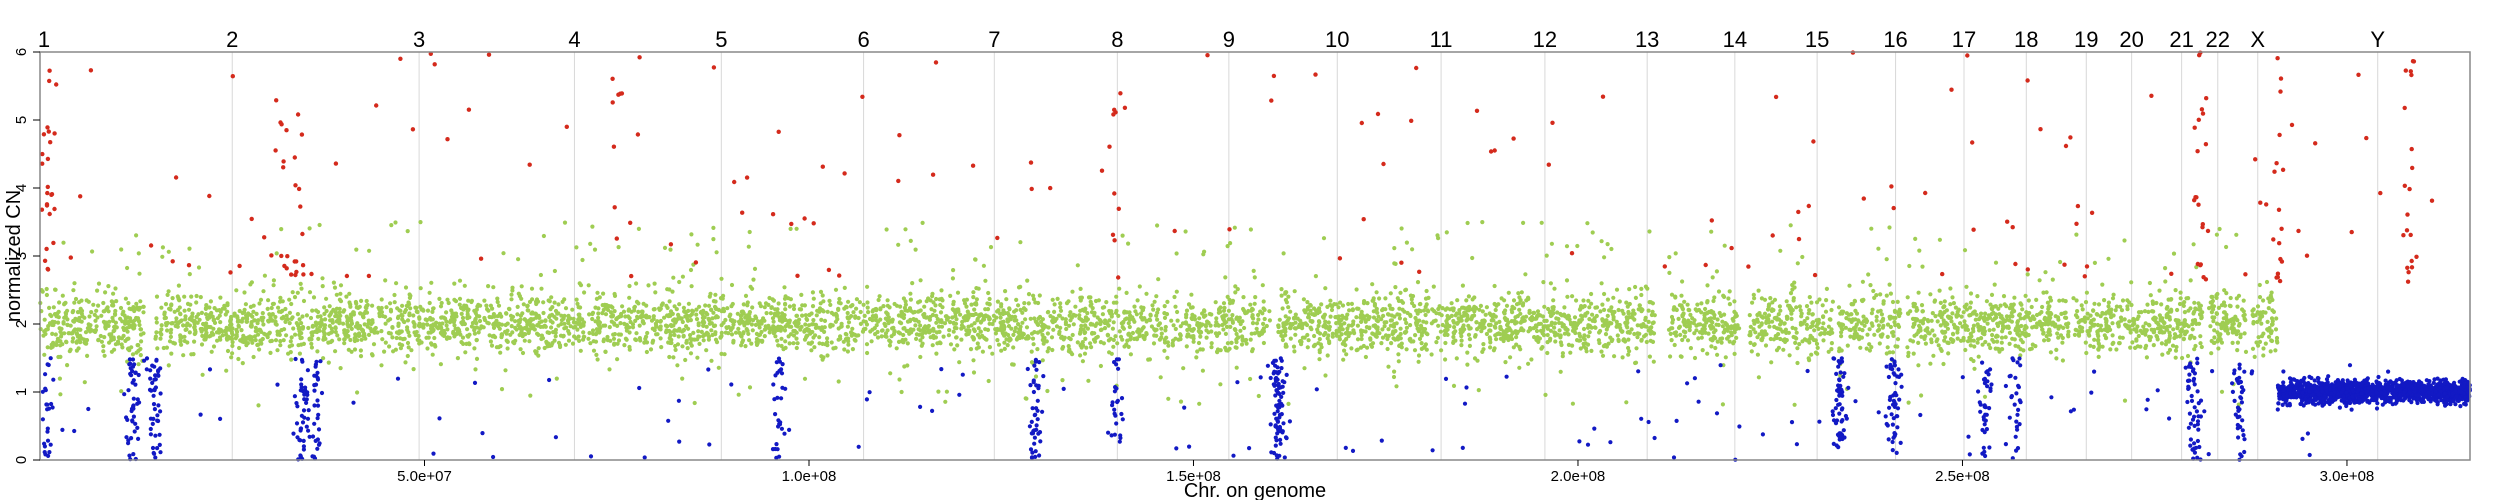 Image resolution: width=2500 pixels, height=500 pixels. I want to click on chromosome-label: 12, so click(1545, 39).